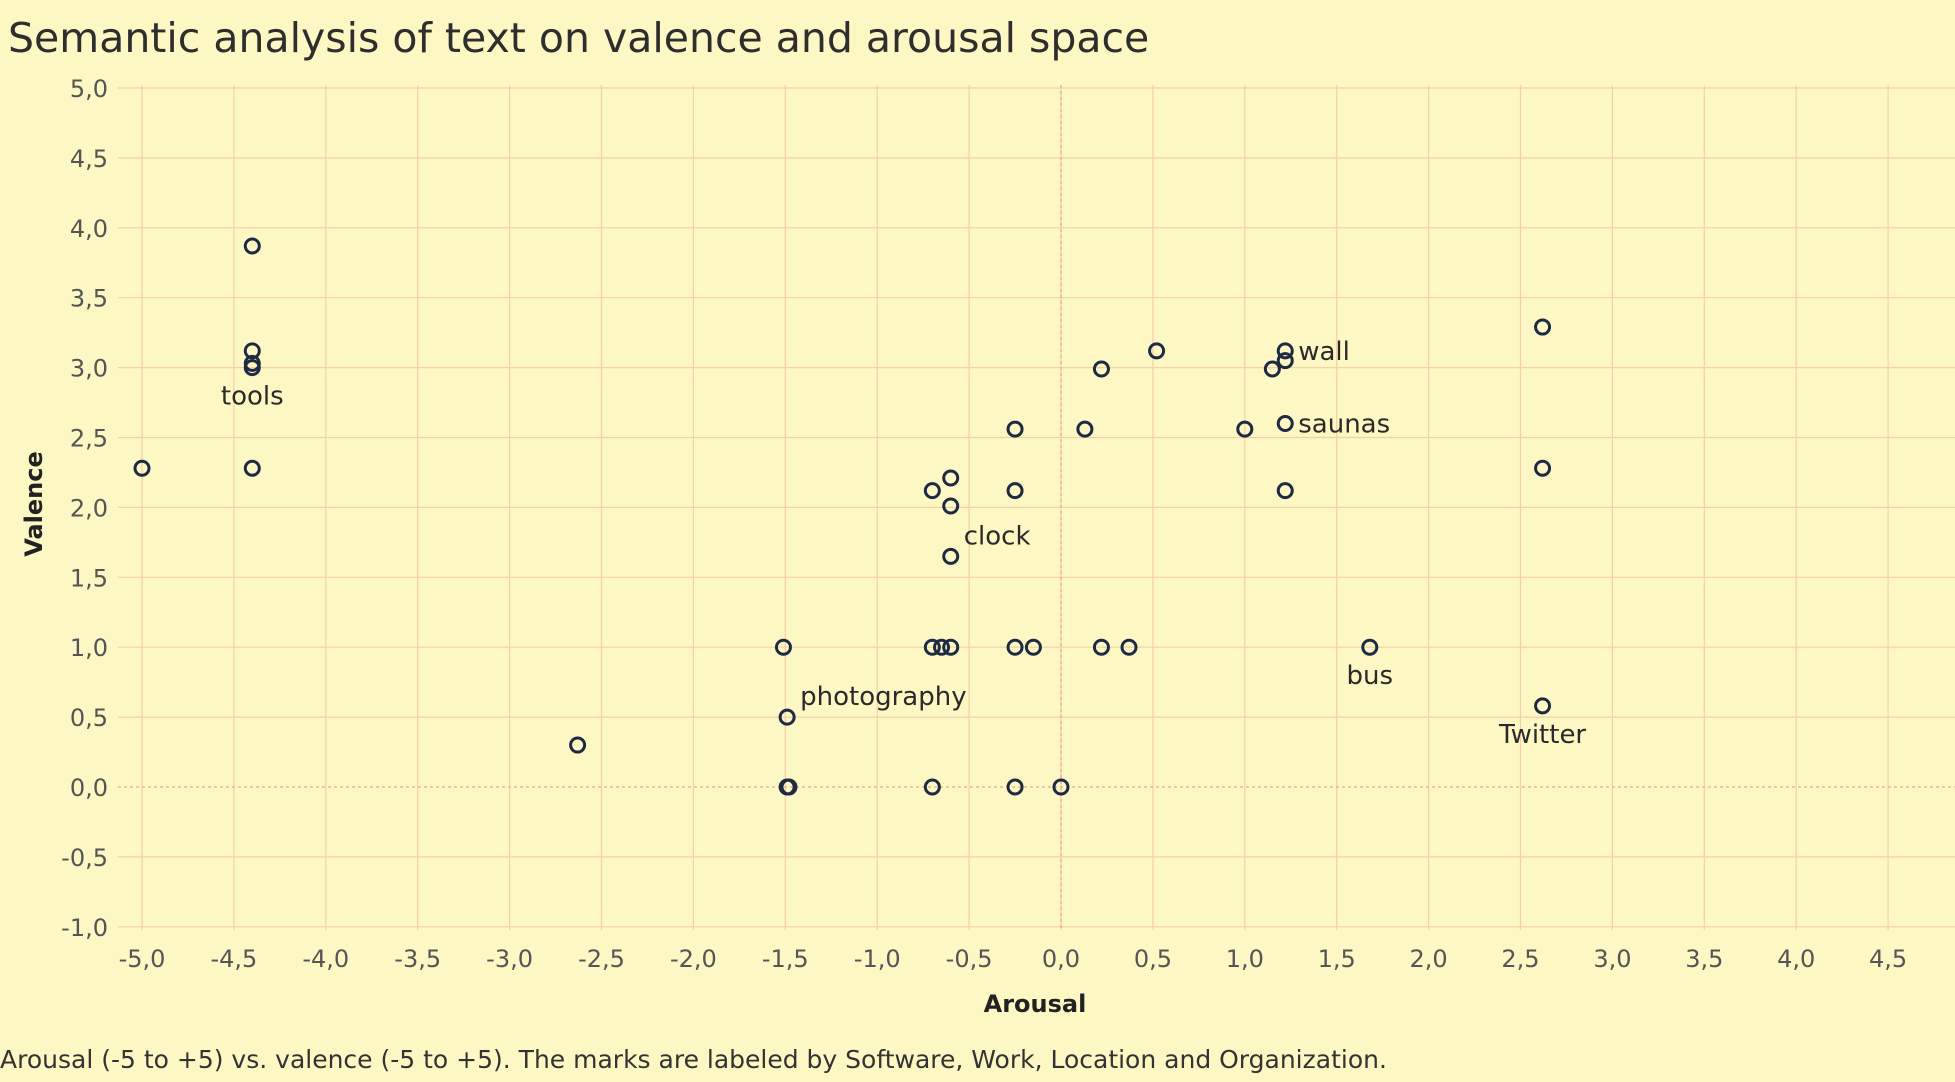 The height and width of the screenshot is (1082, 1955). Describe the element at coordinates (89, 648) in the screenshot. I see `y-tick-label: 1,0` at that location.